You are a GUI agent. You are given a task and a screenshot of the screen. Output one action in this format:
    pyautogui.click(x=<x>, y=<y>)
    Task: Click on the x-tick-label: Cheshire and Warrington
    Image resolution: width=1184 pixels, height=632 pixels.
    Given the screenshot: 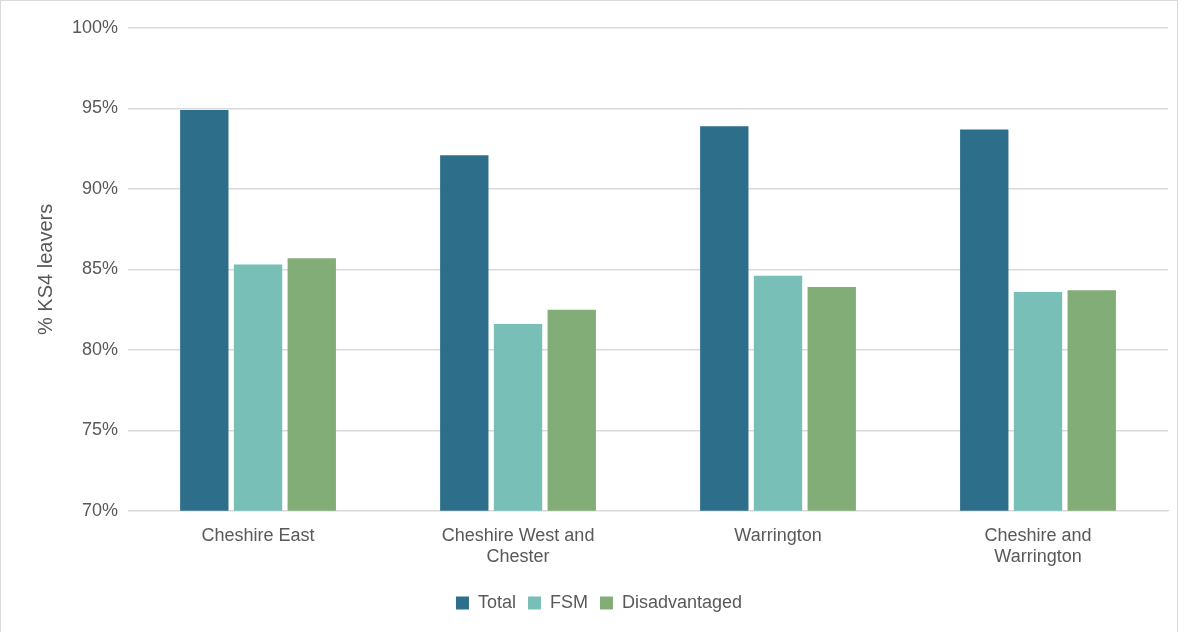 What is the action you would take?
    pyautogui.click(x=1038, y=545)
    